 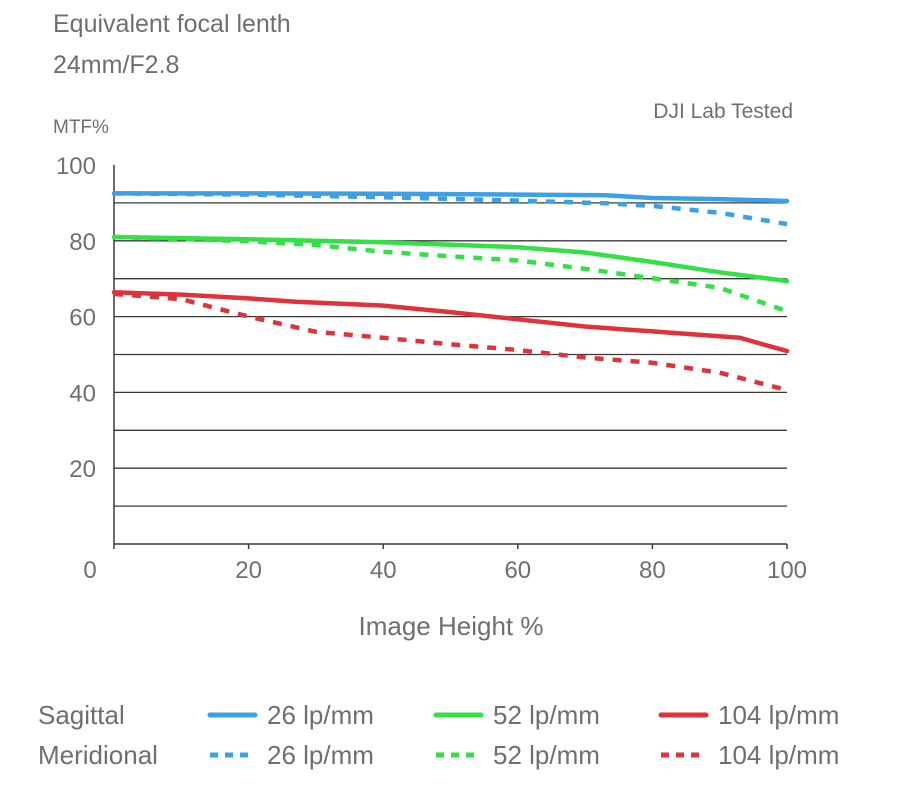 I want to click on series-meridional-26-line, so click(x=450, y=209).